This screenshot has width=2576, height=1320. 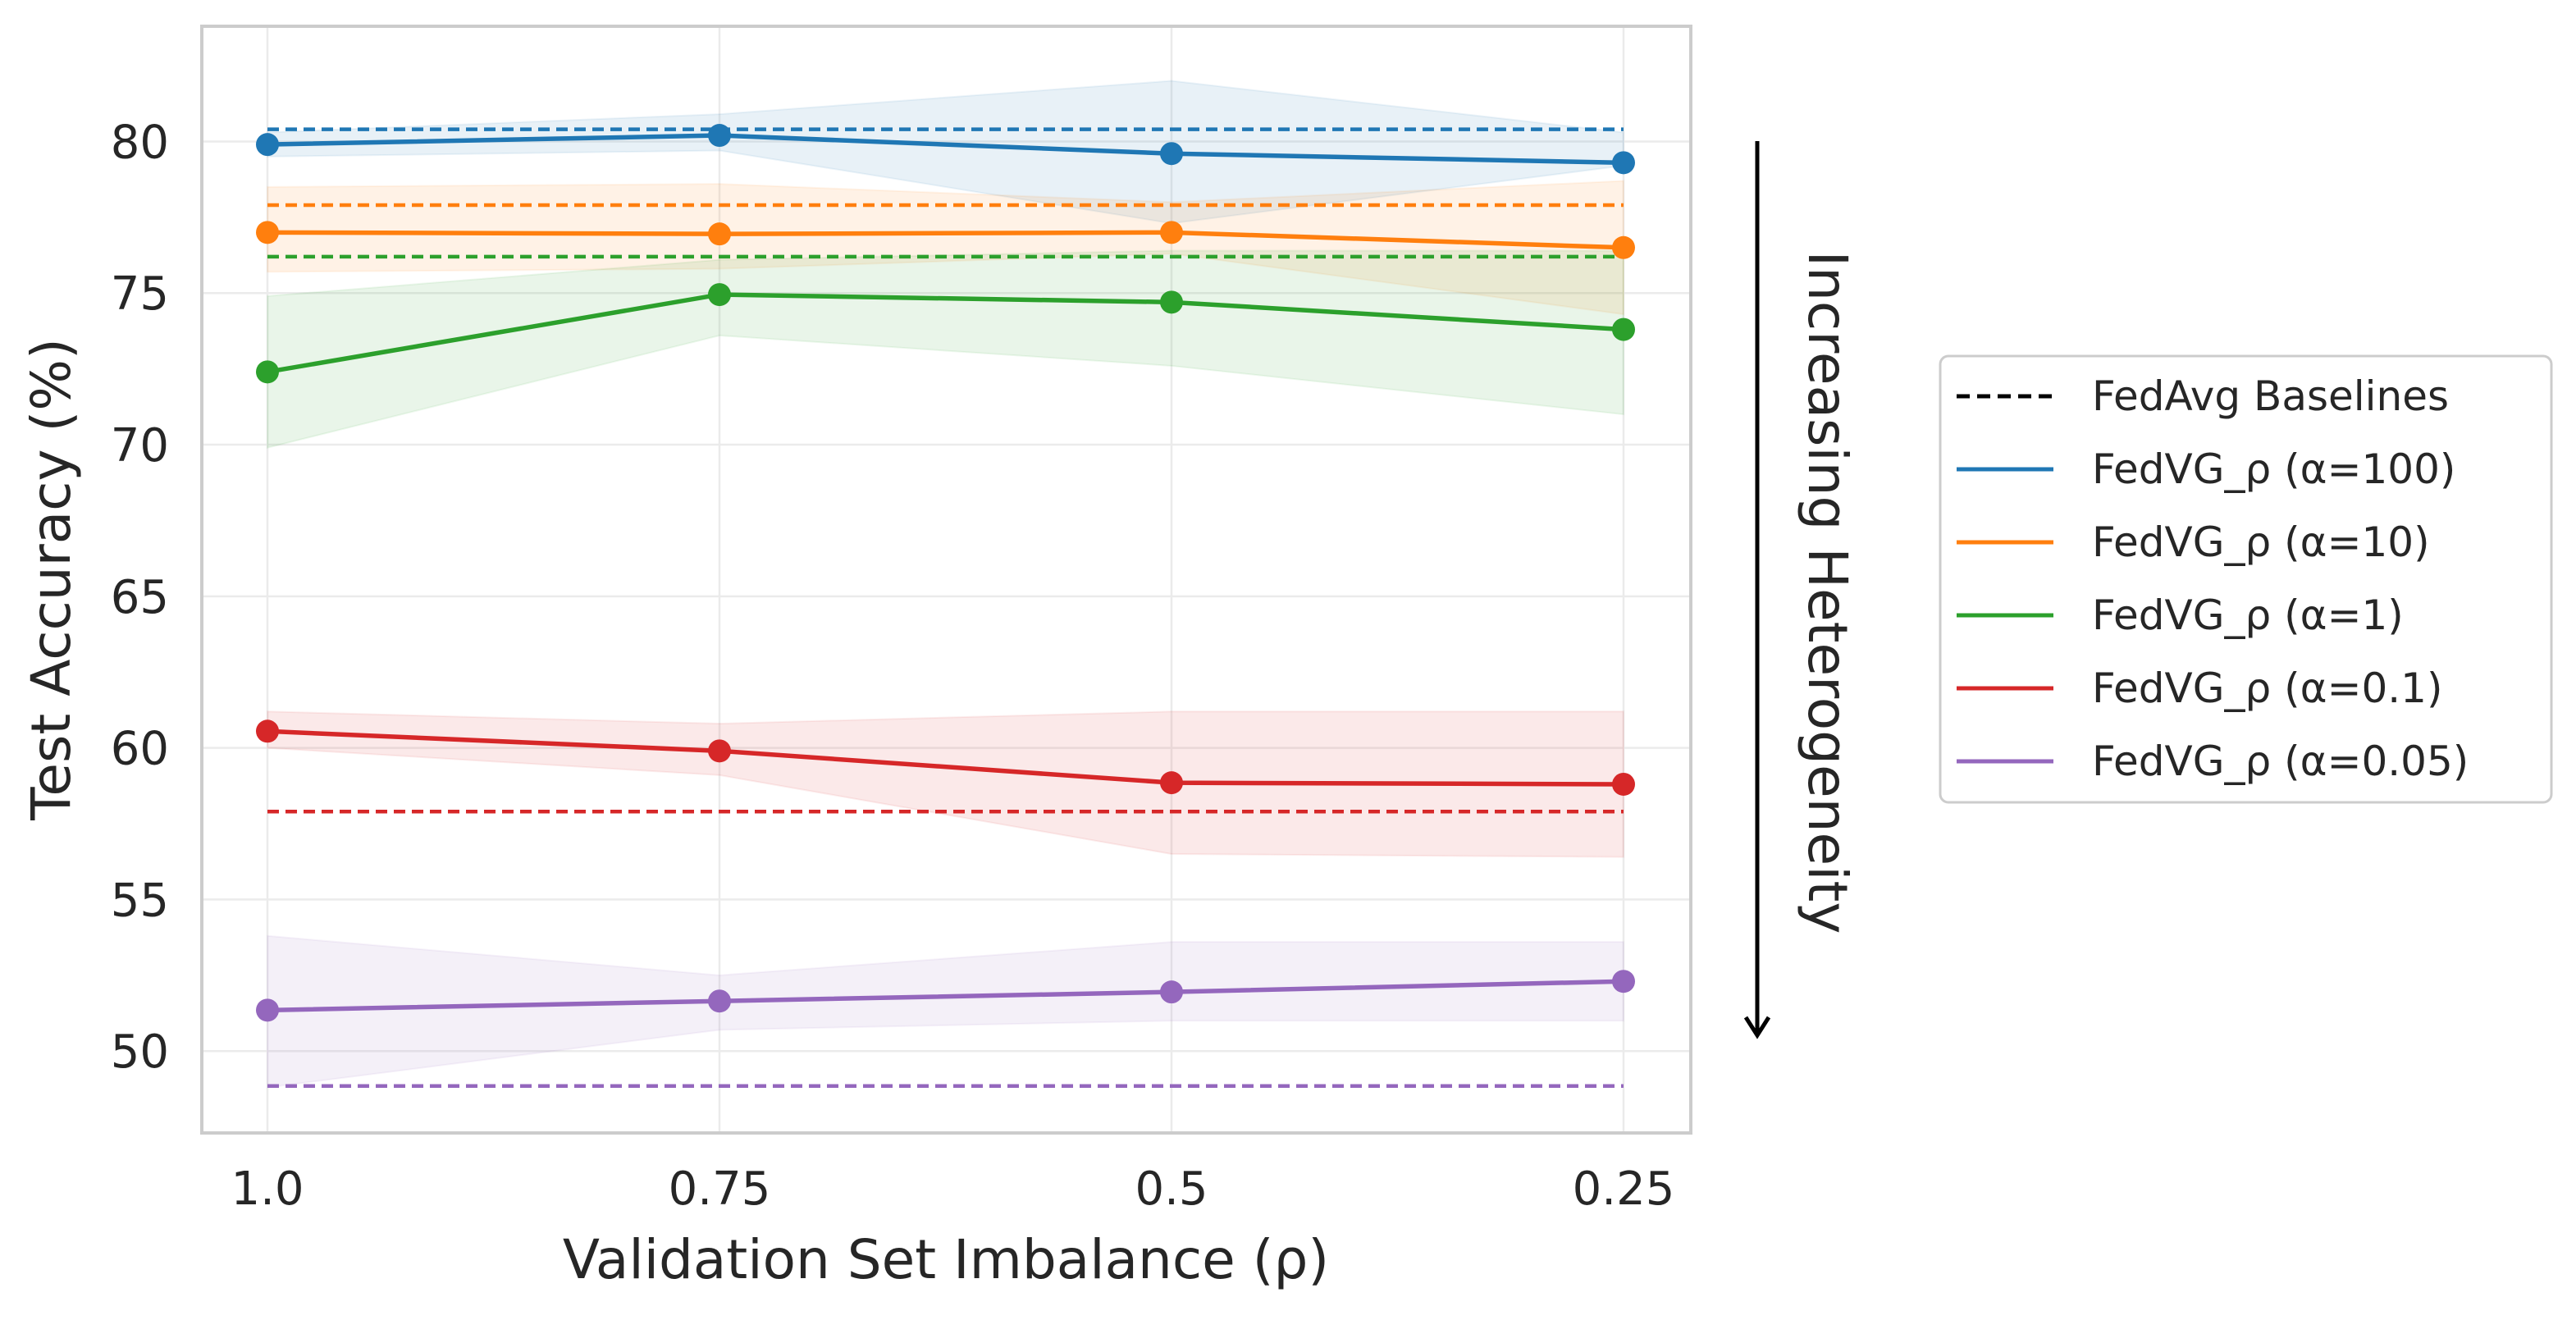 I want to click on x-tick-label: 0.75, so click(x=720, y=1189).